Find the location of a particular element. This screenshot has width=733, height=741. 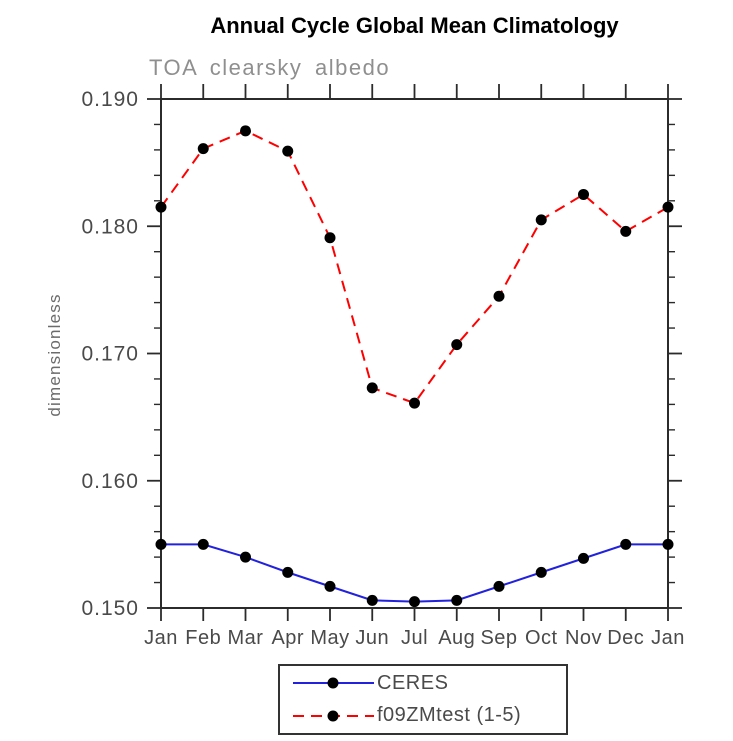

legend-label-ceres: CERES is located at coordinates (413, 682).